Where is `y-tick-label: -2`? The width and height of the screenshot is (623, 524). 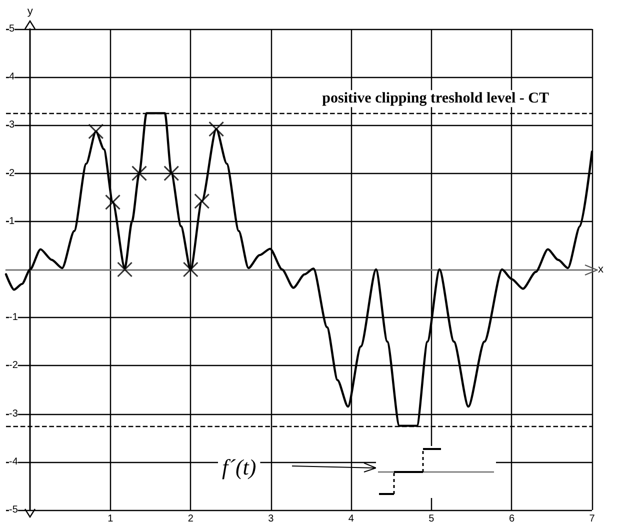
y-tick-label: -2 is located at coordinates (13, 366).